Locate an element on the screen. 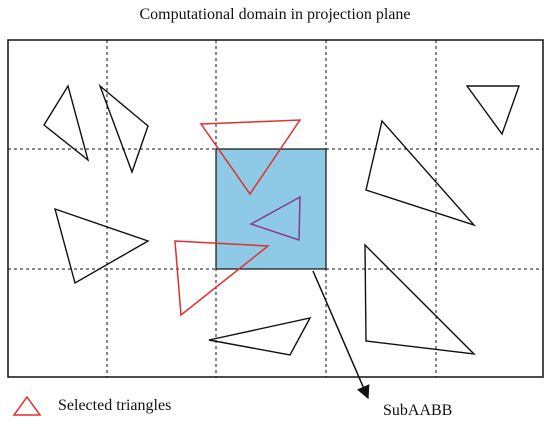 The height and width of the screenshot is (426, 550). subaabb-label: SubAABB is located at coordinates (418, 410).